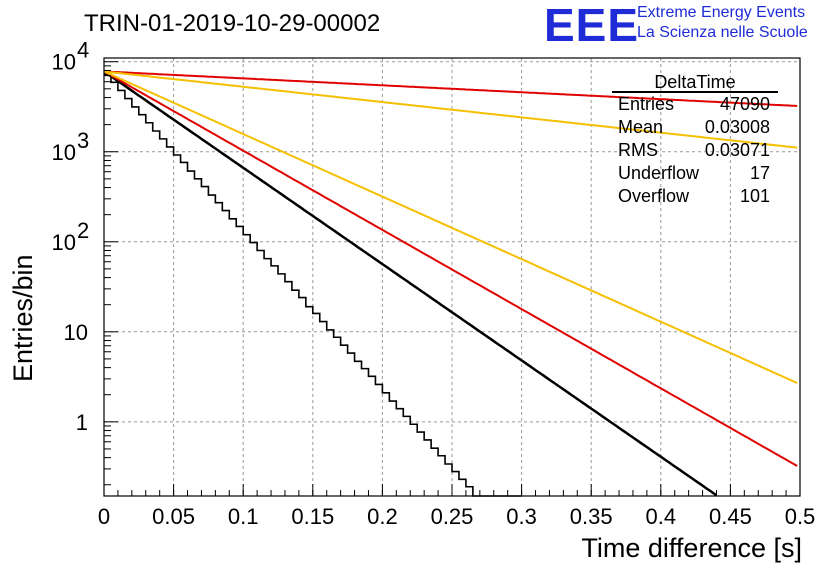  I want to click on stats-row-label: Entries, so click(646, 104).